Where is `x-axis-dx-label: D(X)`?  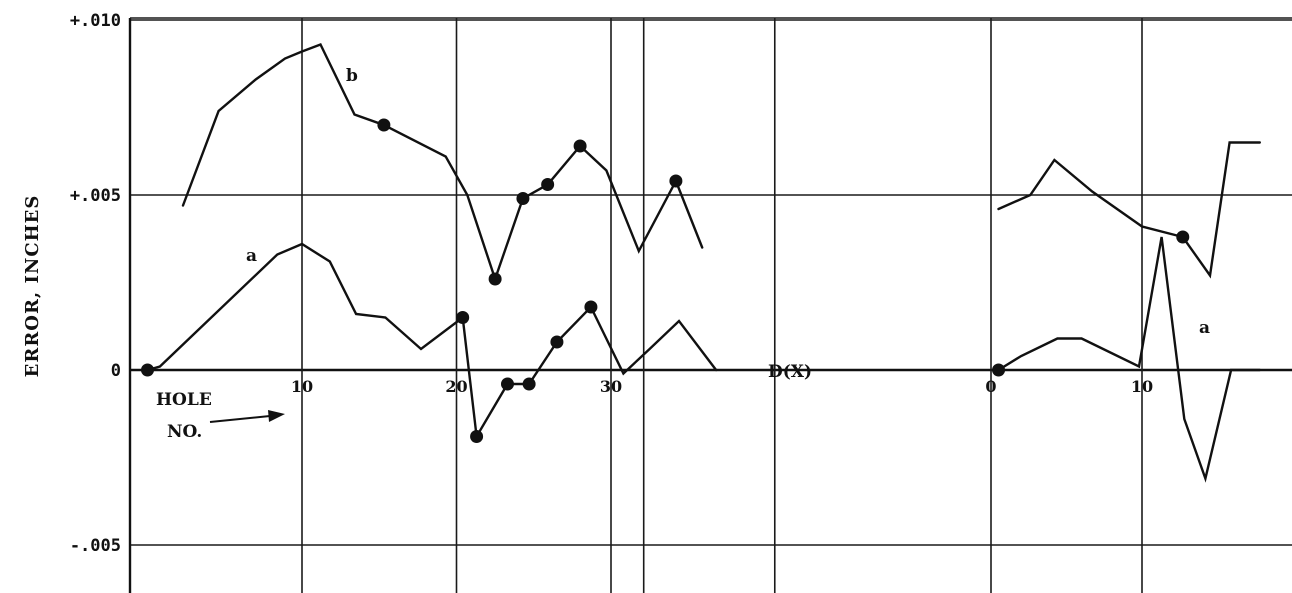
x-axis-dx-label: D(X) is located at coordinates (790, 372).